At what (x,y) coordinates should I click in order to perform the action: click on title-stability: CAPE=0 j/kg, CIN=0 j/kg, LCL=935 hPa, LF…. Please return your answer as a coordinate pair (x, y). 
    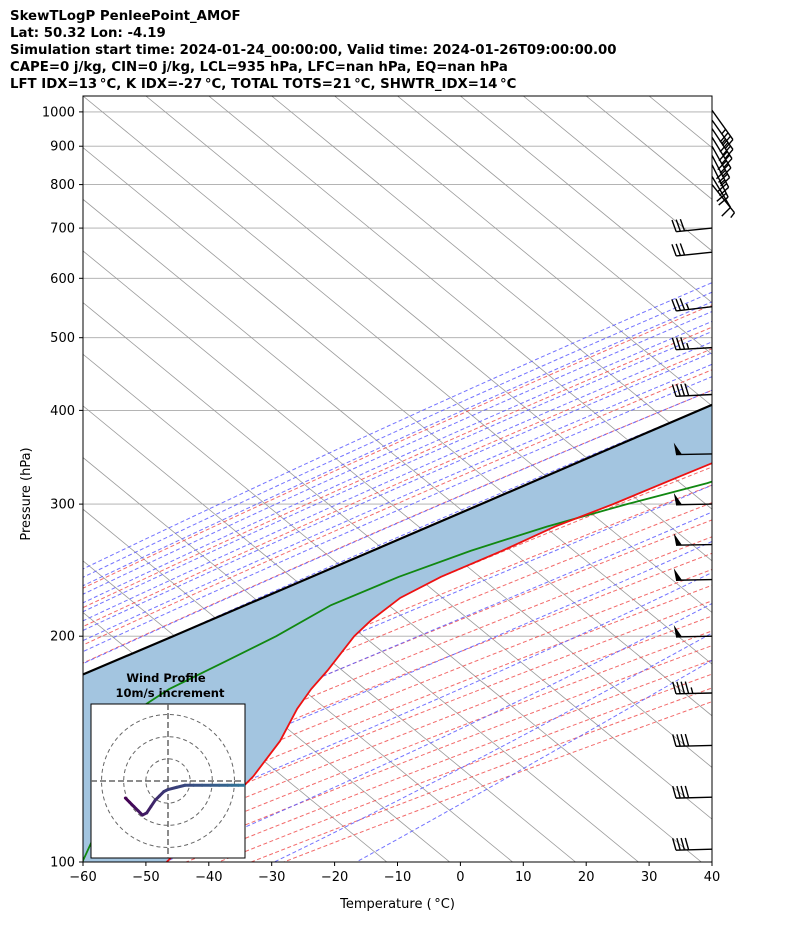
    Looking at the image, I should click on (259, 67).